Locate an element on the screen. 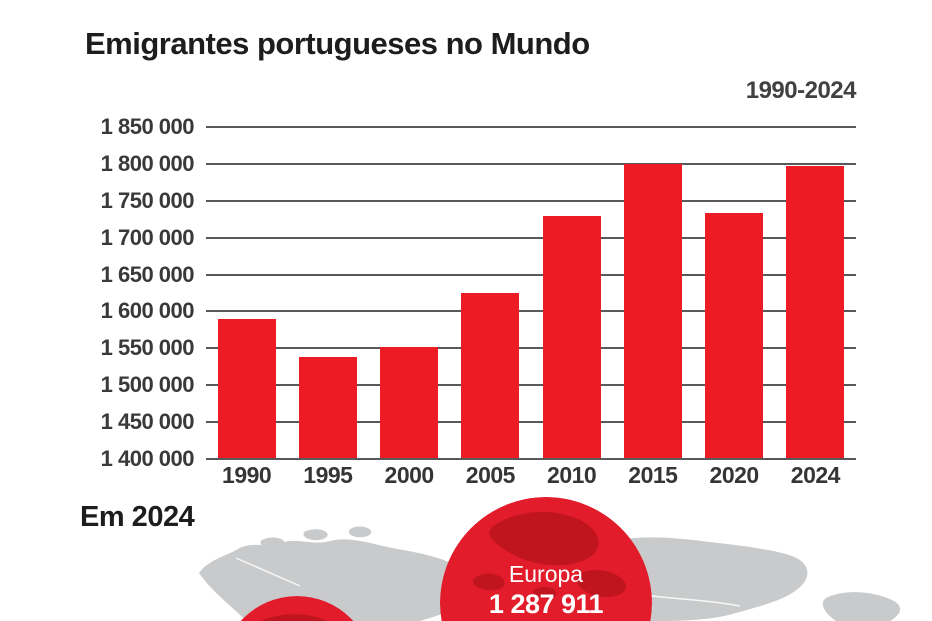  map-border-line is located at coordinates (268, 572).